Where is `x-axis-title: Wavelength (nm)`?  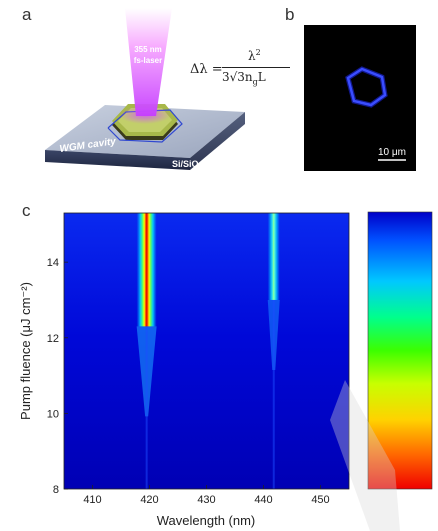
x-axis-title: Wavelength (nm) is located at coordinates (206, 520).